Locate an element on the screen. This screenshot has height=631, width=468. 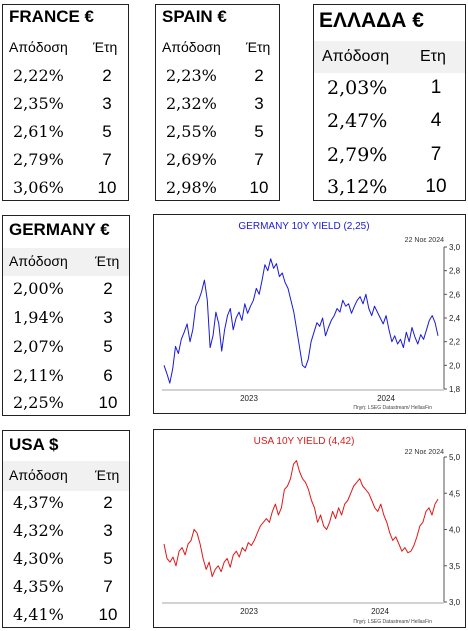
table-title: FRANCE € is located at coordinates (52, 16).